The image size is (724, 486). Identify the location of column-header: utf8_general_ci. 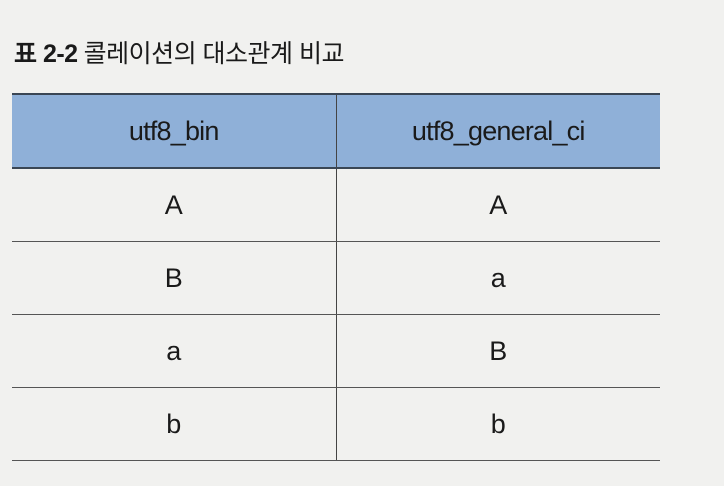
(498, 131).